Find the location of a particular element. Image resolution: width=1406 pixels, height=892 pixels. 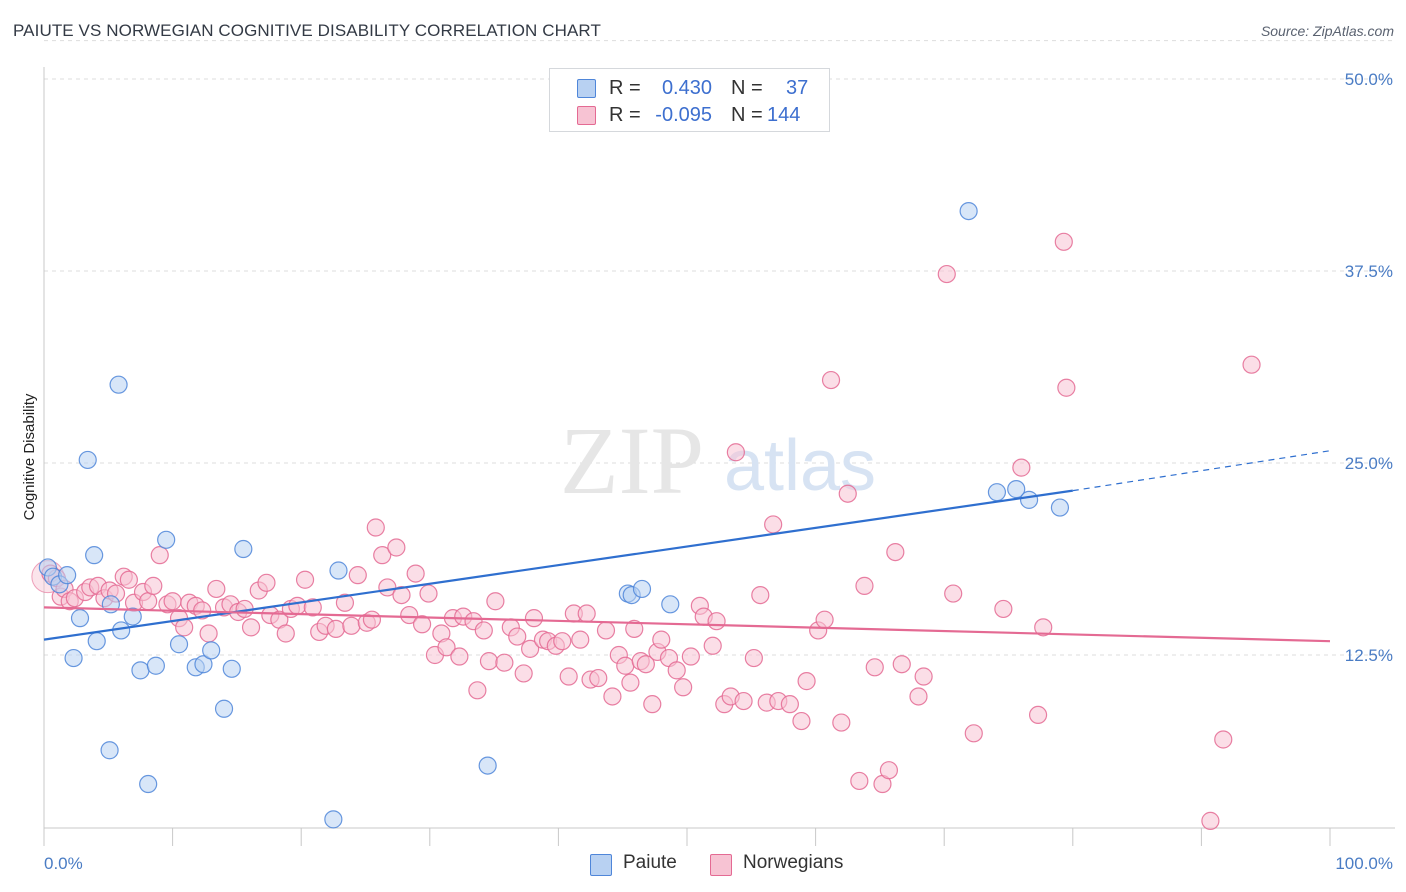

legend-label: Paiute is located at coordinates (650, 862).